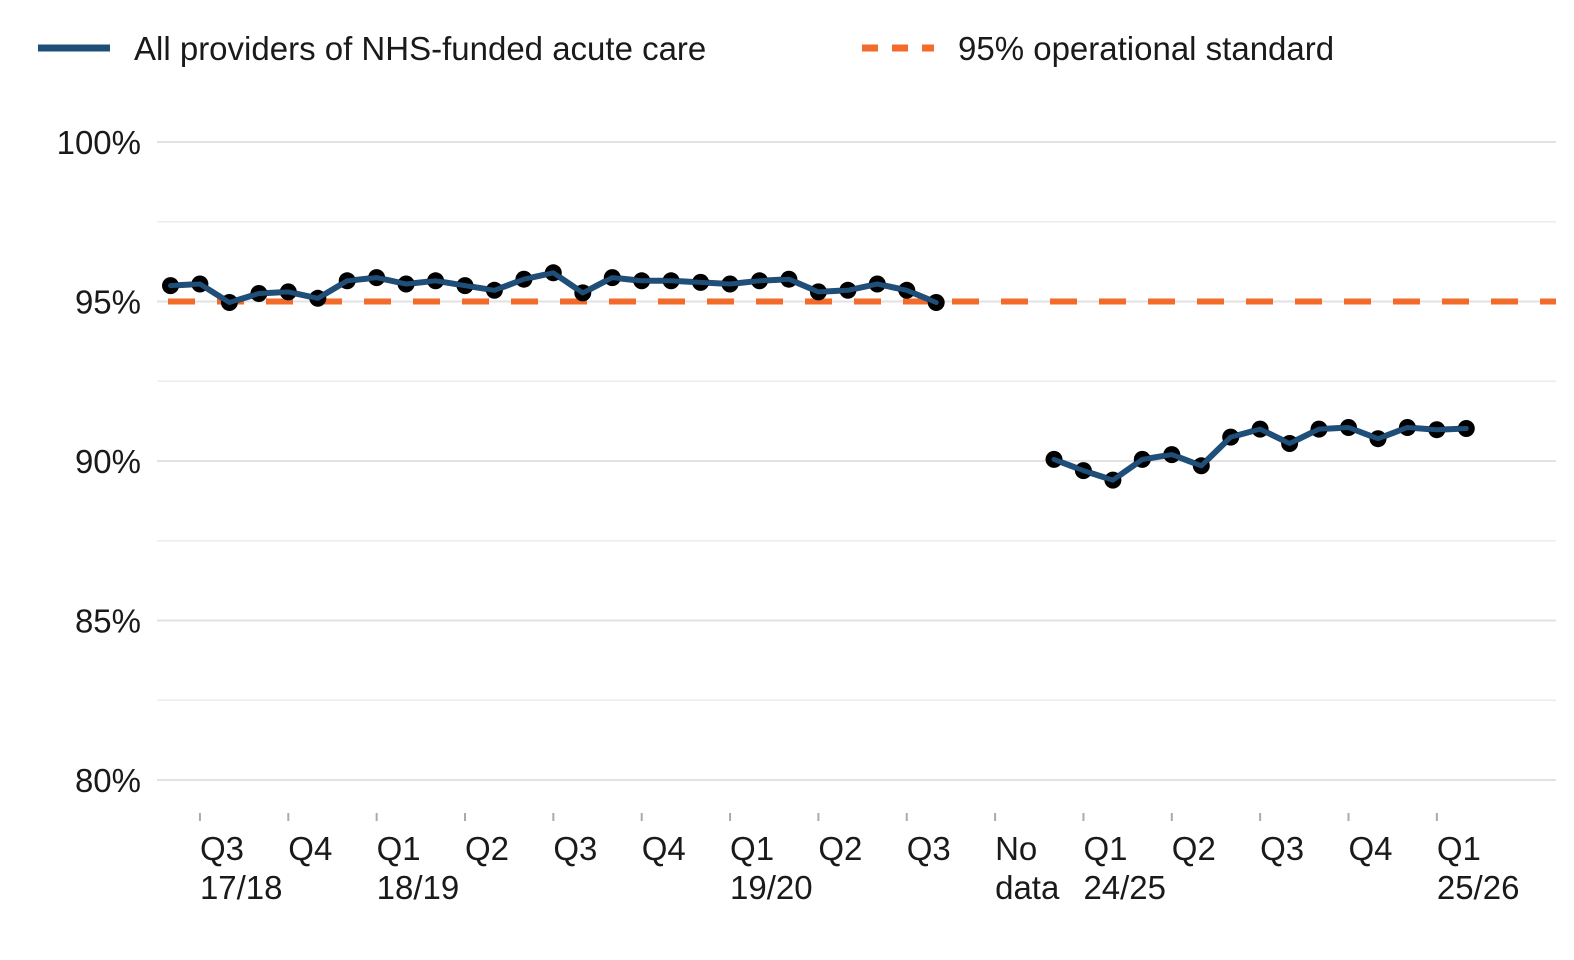 The image size is (1574, 960). Describe the element at coordinates (108, 621) in the screenshot. I see `y-tick-label: 85%` at that location.